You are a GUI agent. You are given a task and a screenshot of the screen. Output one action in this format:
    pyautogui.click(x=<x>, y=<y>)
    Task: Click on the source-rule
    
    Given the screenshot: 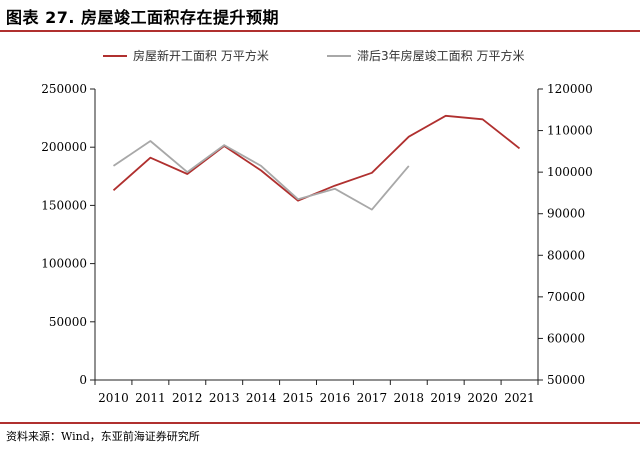 What is the action you would take?
    pyautogui.click(x=320, y=423)
    